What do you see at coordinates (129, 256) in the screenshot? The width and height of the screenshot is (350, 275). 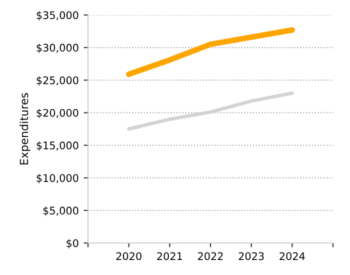 I see `x-tick-label: 2020` at bounding box center [129, 256].